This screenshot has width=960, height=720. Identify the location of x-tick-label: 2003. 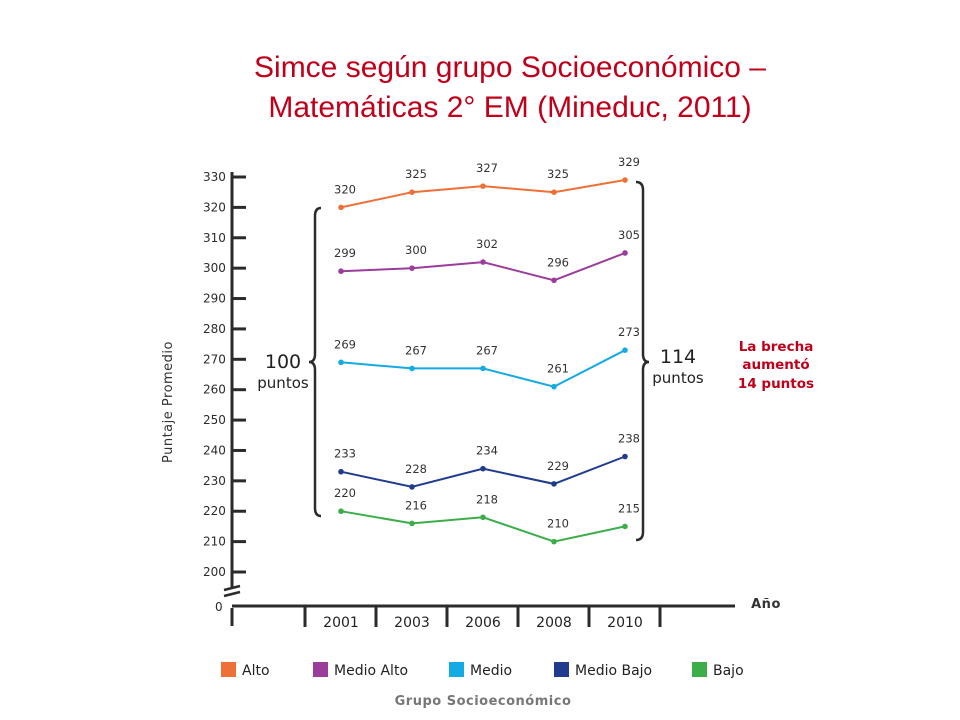
(412, 623).